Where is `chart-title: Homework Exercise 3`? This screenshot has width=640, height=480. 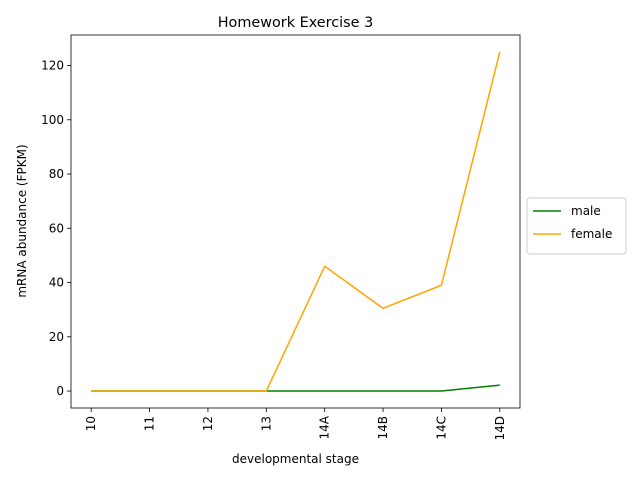 chart-title: Homework Exercise 3 is located at coordinates (296, 23).